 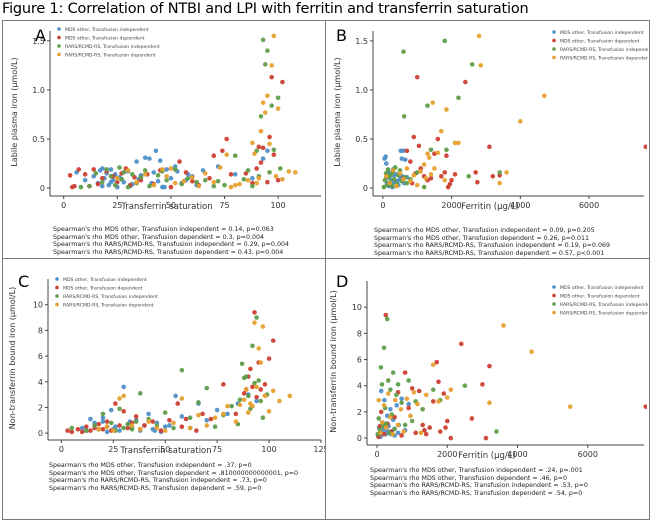 I want to click on x-axis-label: Transferrin saturation, so click(x=166, y=207).